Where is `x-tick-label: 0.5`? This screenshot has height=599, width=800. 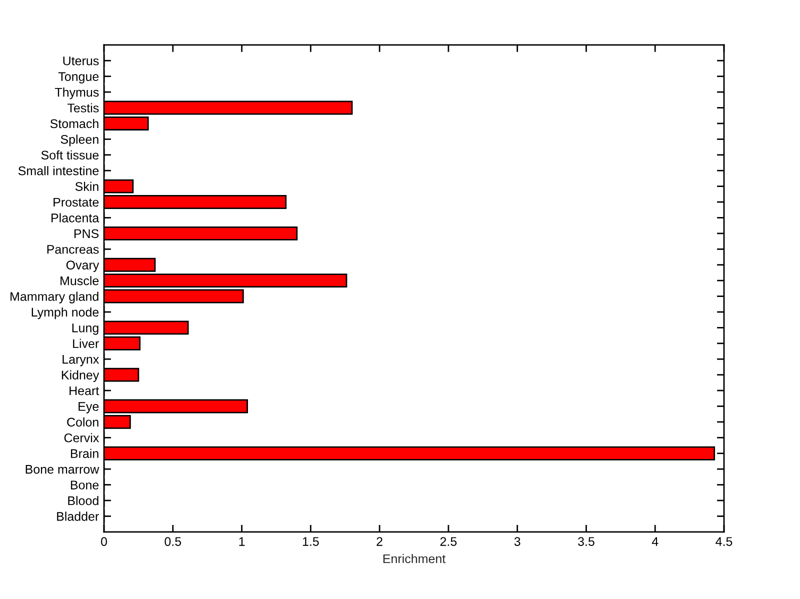 x-tick-label: 0.5 is located at coordinates (173, 541).